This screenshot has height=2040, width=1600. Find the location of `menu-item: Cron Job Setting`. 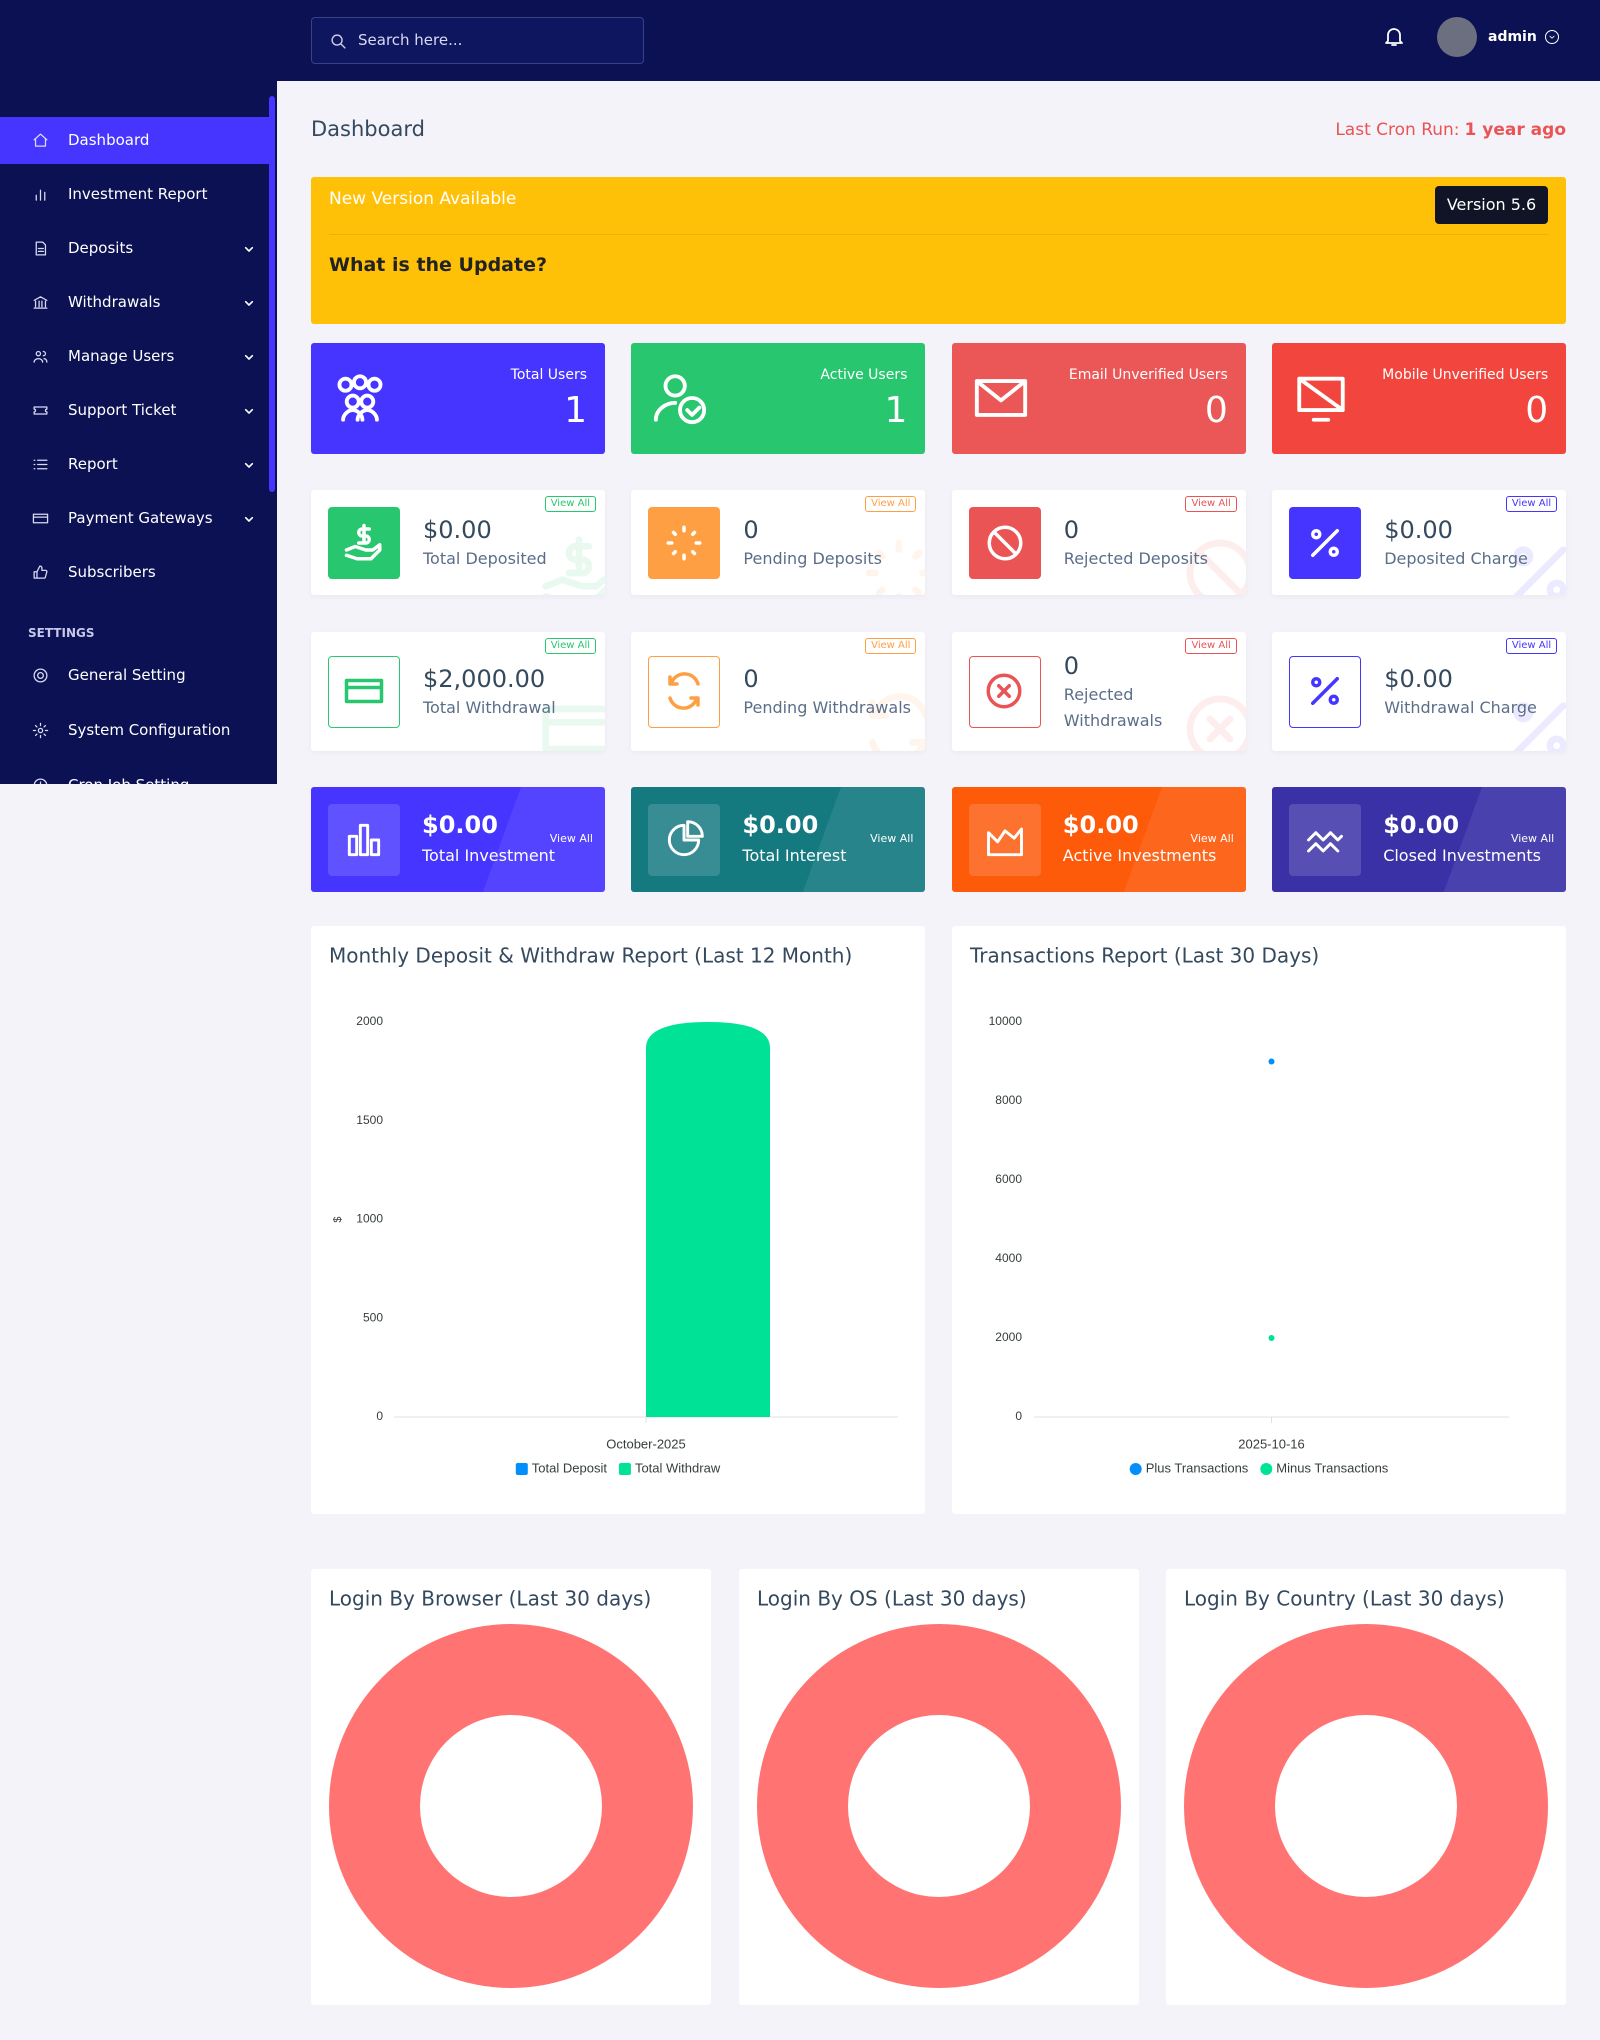

menu-item: Cron Job Setting is located at coordinates (135, 773).